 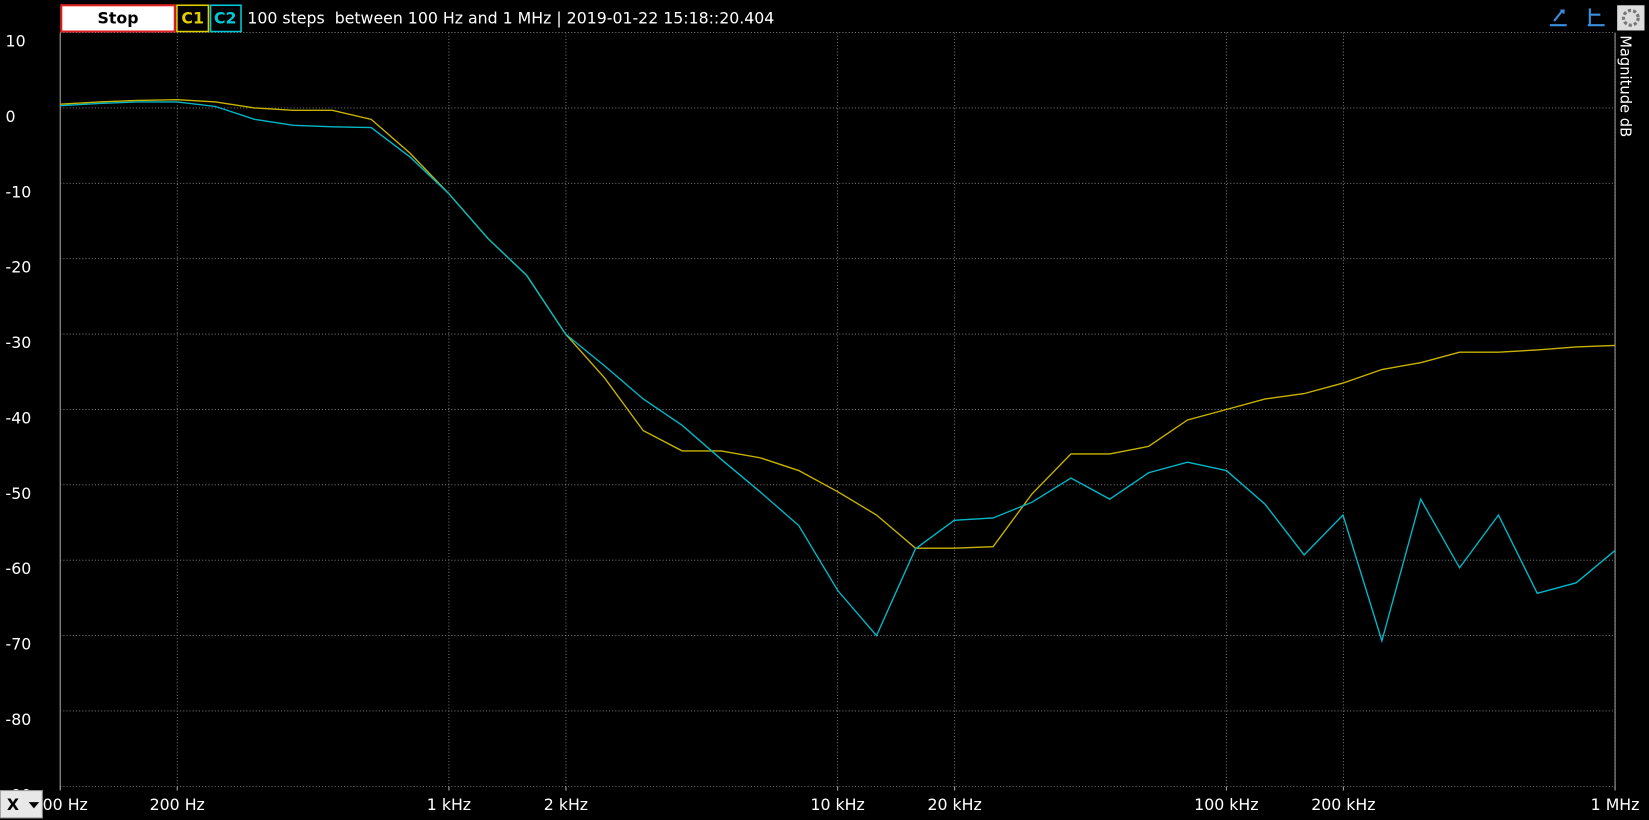 I want to click on y-tick-label: -70, so click(x=19, y=644).